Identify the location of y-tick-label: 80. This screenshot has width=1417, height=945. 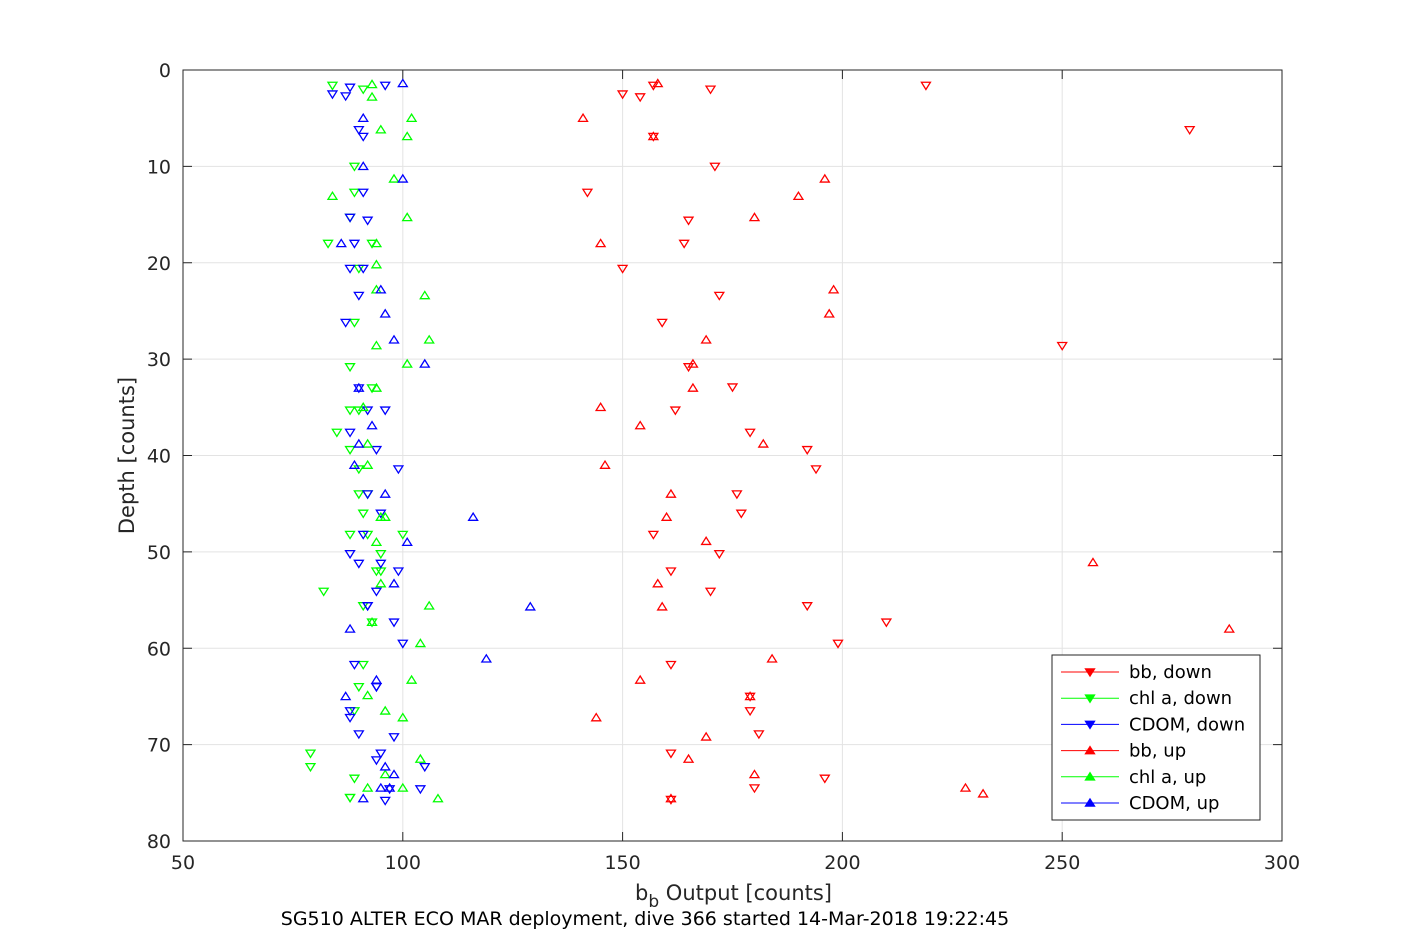
(159, 842).